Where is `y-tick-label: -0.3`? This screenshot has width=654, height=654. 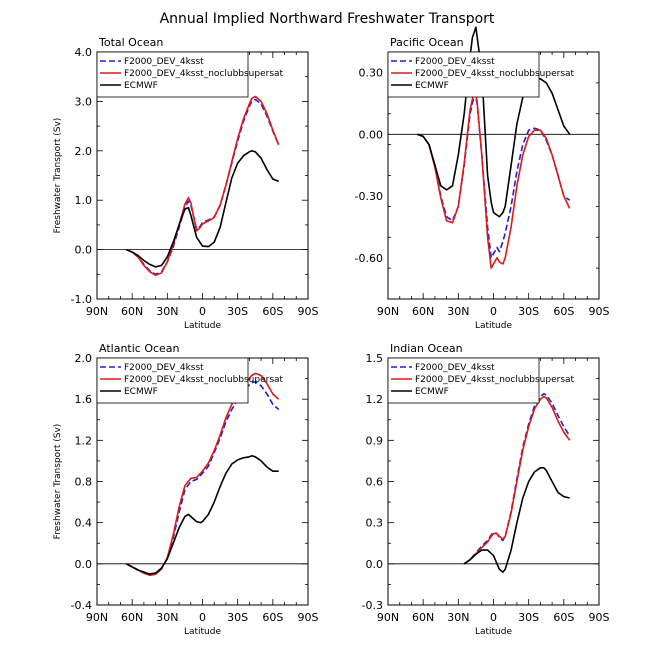 y-tick-label: -0.3 is located at coordinates (372, 605).